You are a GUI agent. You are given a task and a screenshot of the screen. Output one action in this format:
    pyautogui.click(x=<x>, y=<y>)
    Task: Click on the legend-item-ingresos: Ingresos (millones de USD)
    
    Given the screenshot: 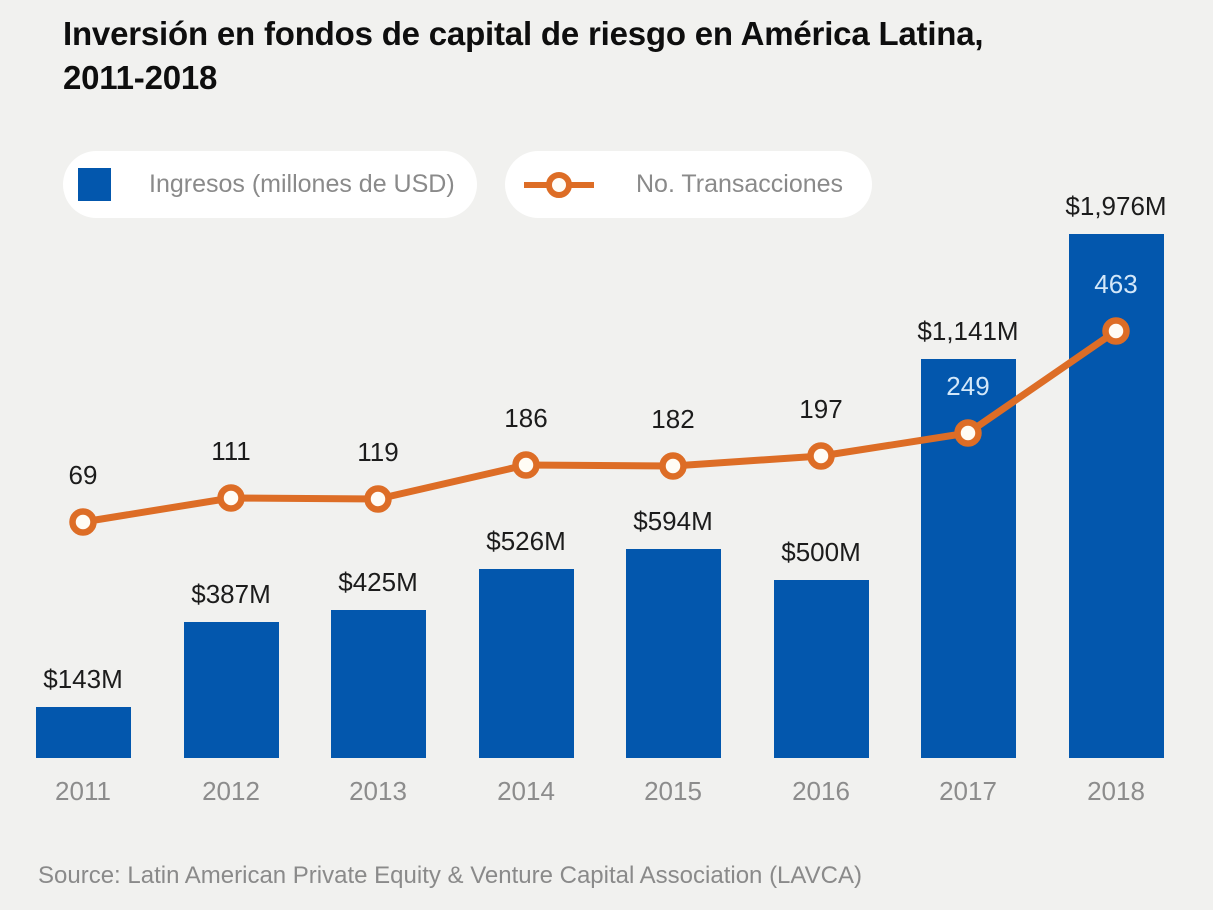 What is the action you would take?
    pyautogui.click(x=270, y=184)
    